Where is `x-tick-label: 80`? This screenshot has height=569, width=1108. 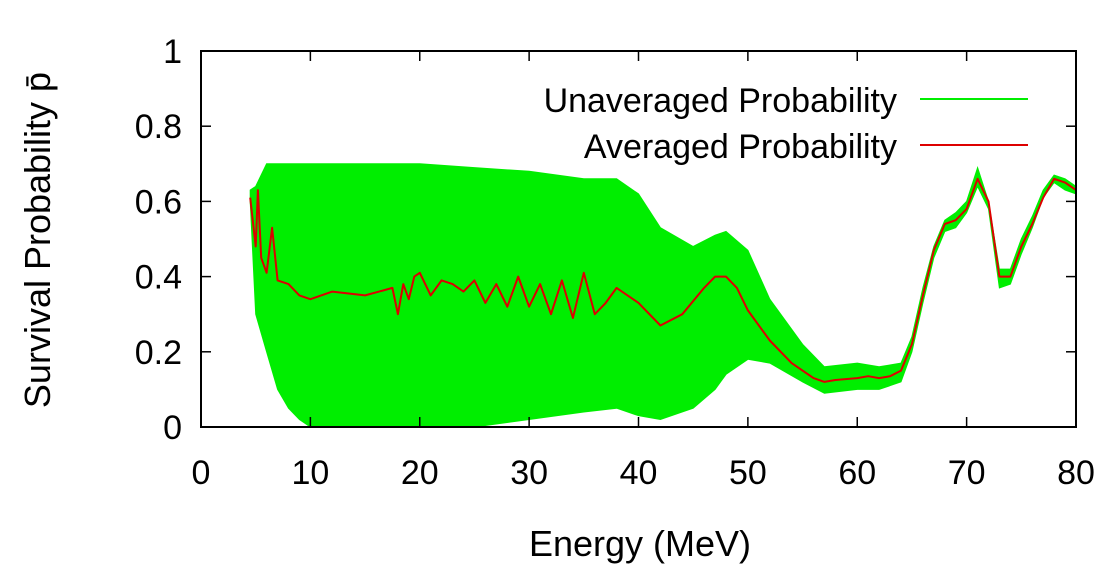
x-tick-label: 80 is located at coordinates (1076, 473).